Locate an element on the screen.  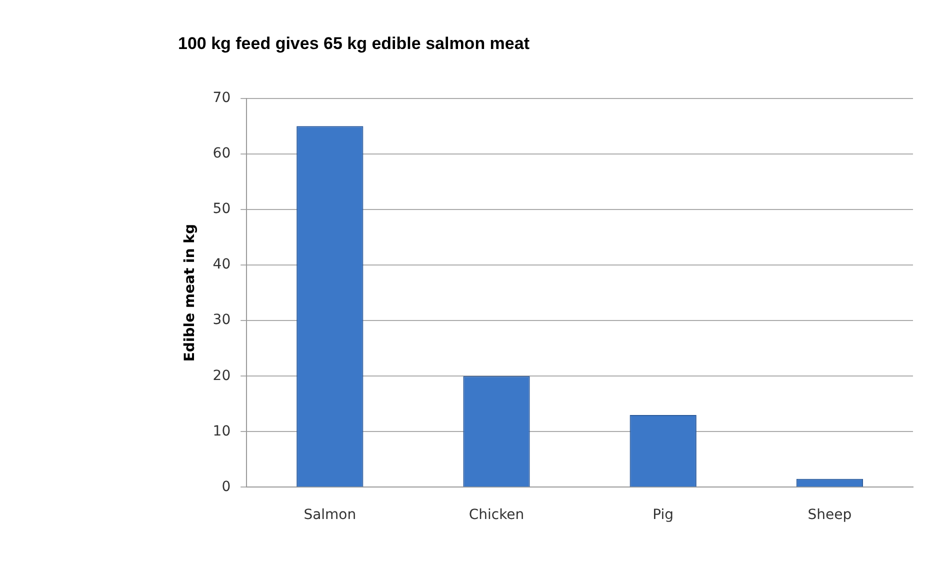
y-tick-label: 70 is located at coordinates (221, 98).